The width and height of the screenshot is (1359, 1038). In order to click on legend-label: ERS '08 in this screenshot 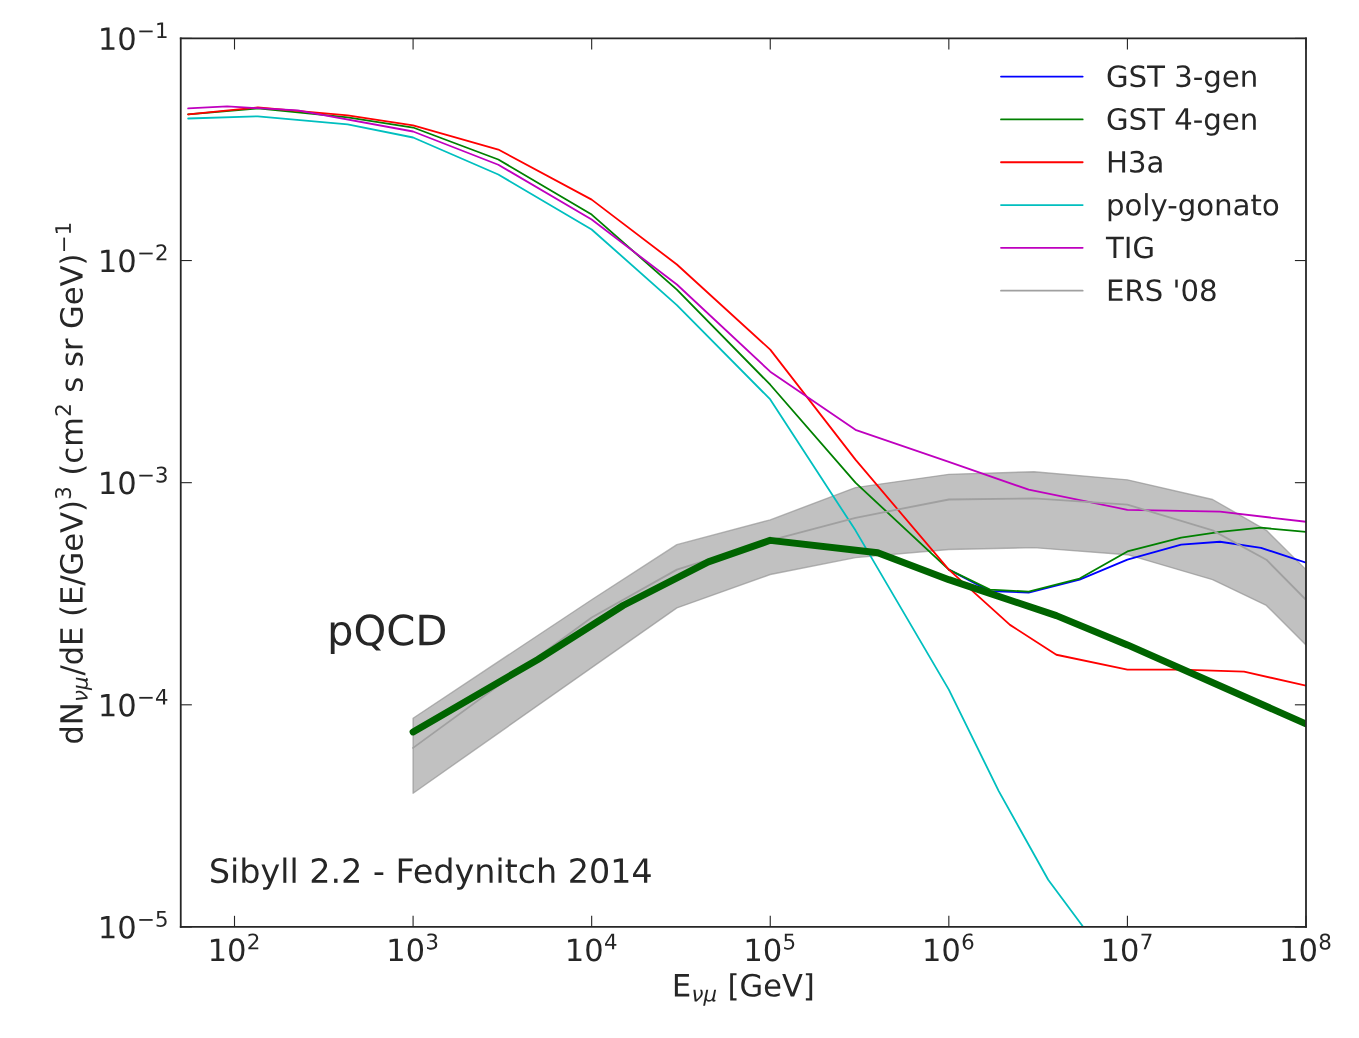, I will do `click(1162, 290)`.